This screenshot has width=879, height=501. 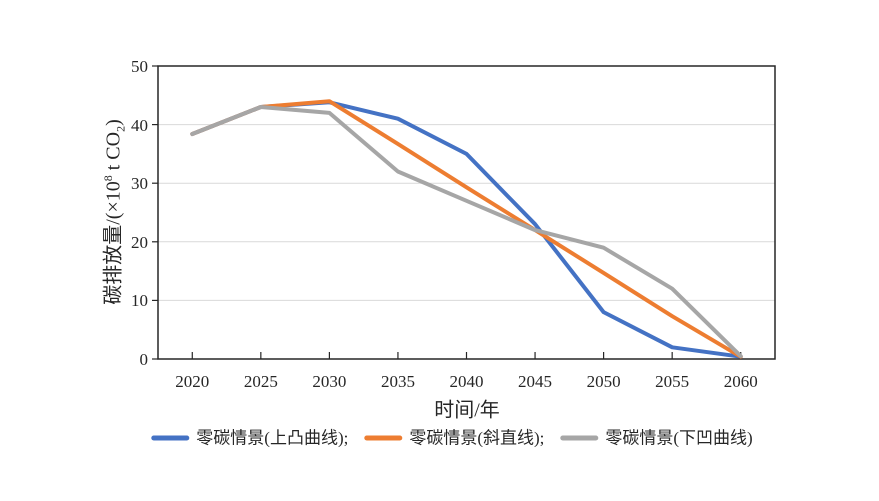 I want to click on legend-item-straight: 零碳情景(斜直线);, so click(x=454, y=438).